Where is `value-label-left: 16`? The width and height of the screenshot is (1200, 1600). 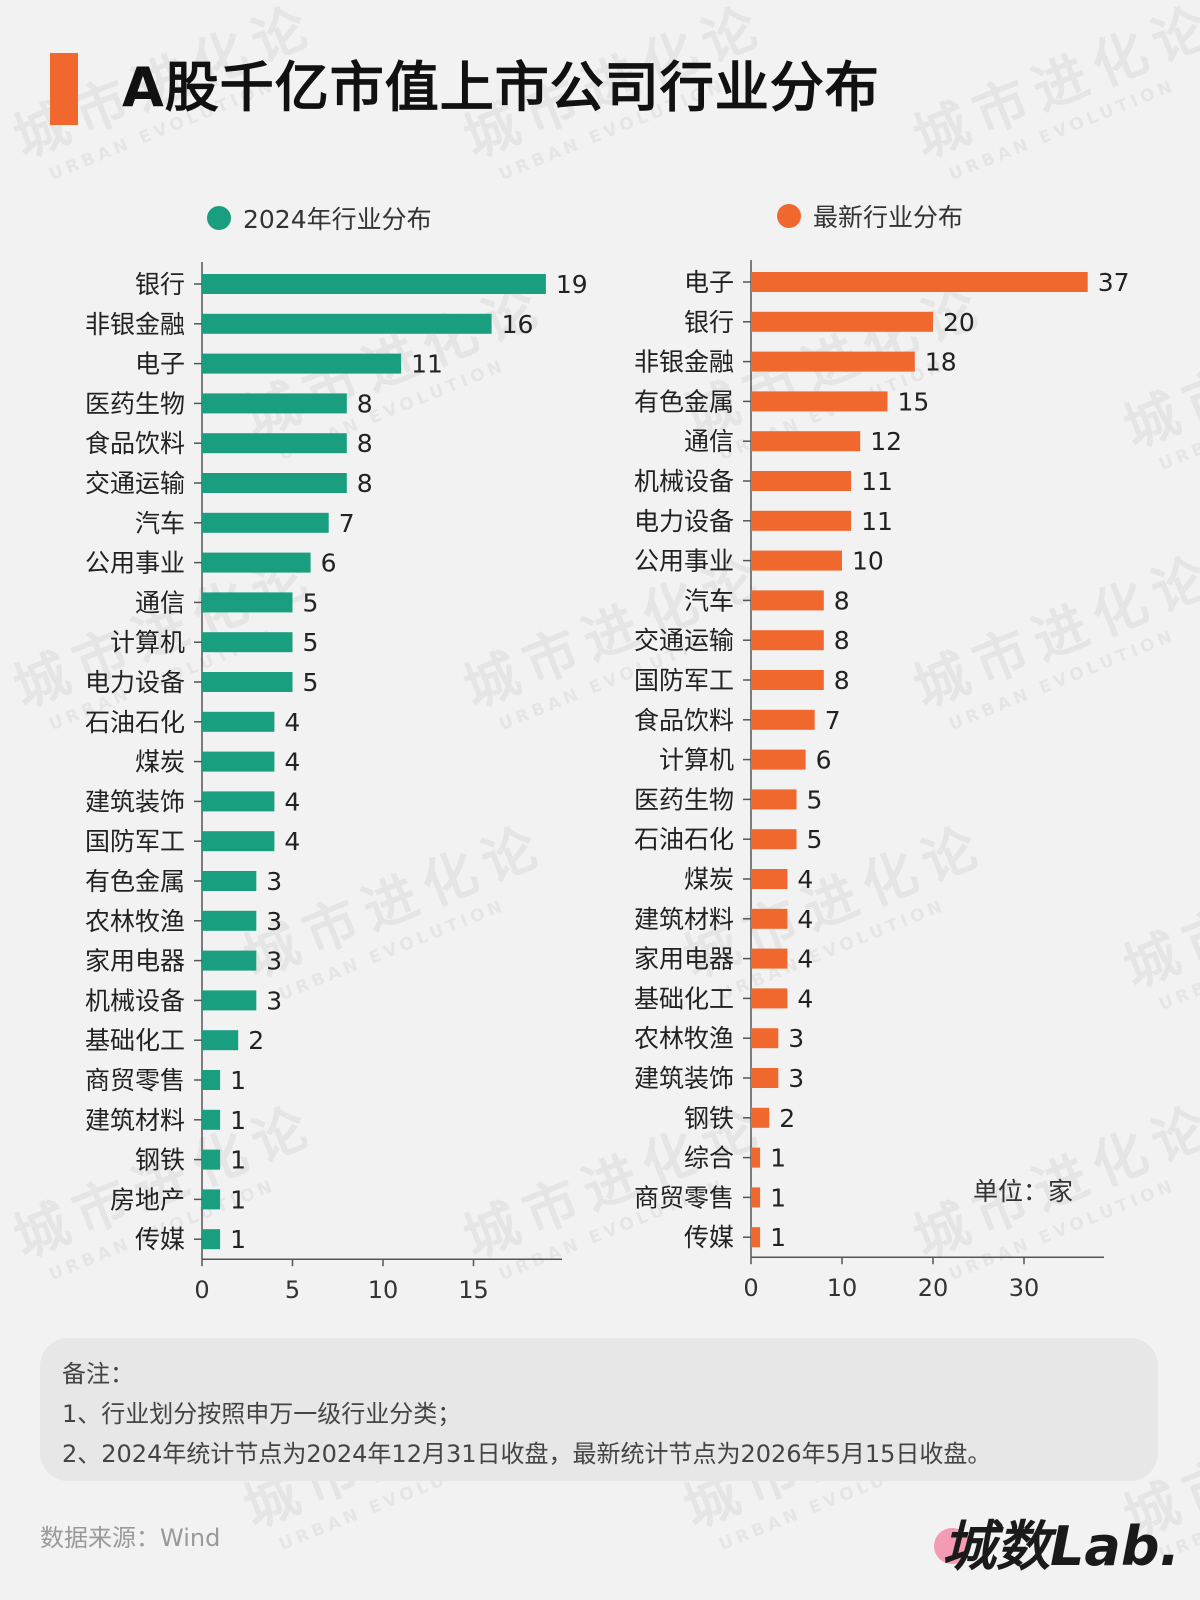
value-label-left: 16 is located at coordinates (518, 324).